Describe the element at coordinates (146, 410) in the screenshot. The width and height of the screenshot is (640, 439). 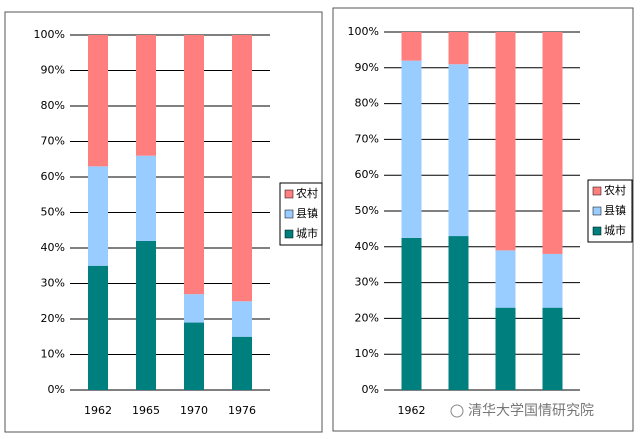
I see `x-tick-label: 1965` at that location.